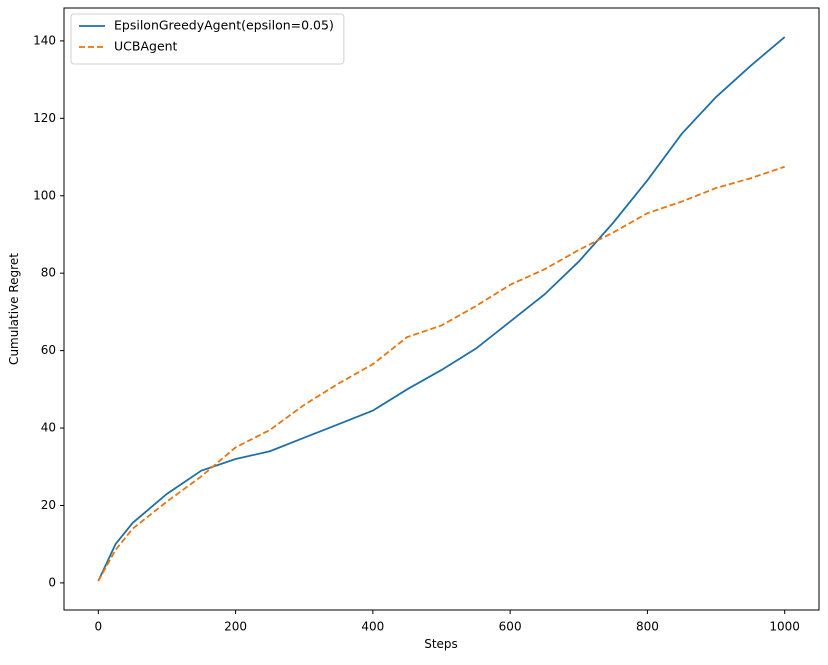 The image size is (828, 665). I want to click on y-tick-label: 140, so click(44, 40).